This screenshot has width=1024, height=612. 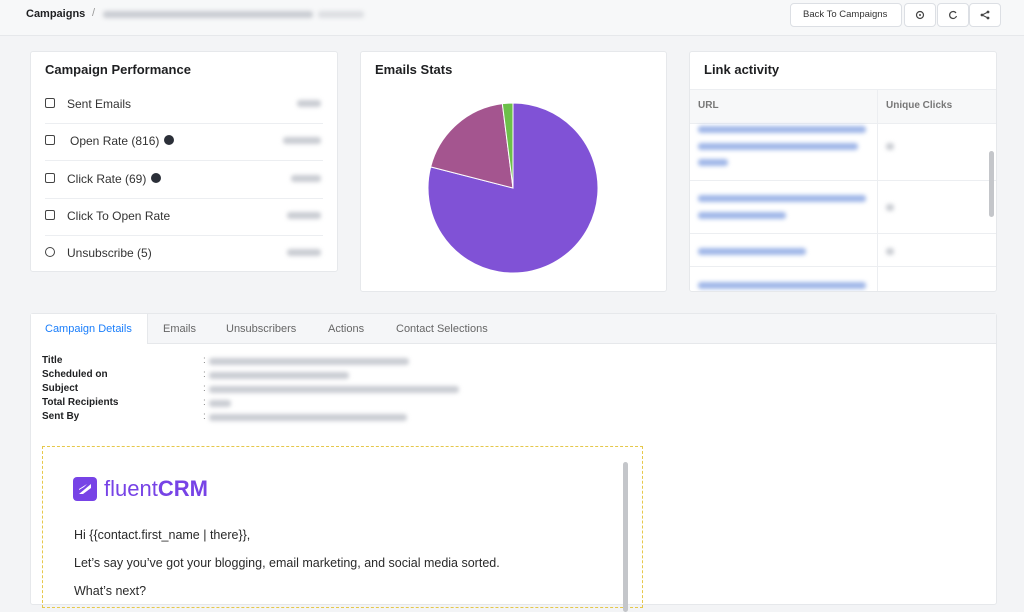 I want to click on back-button: Back To Campaigns, so click(x=846, y=15).